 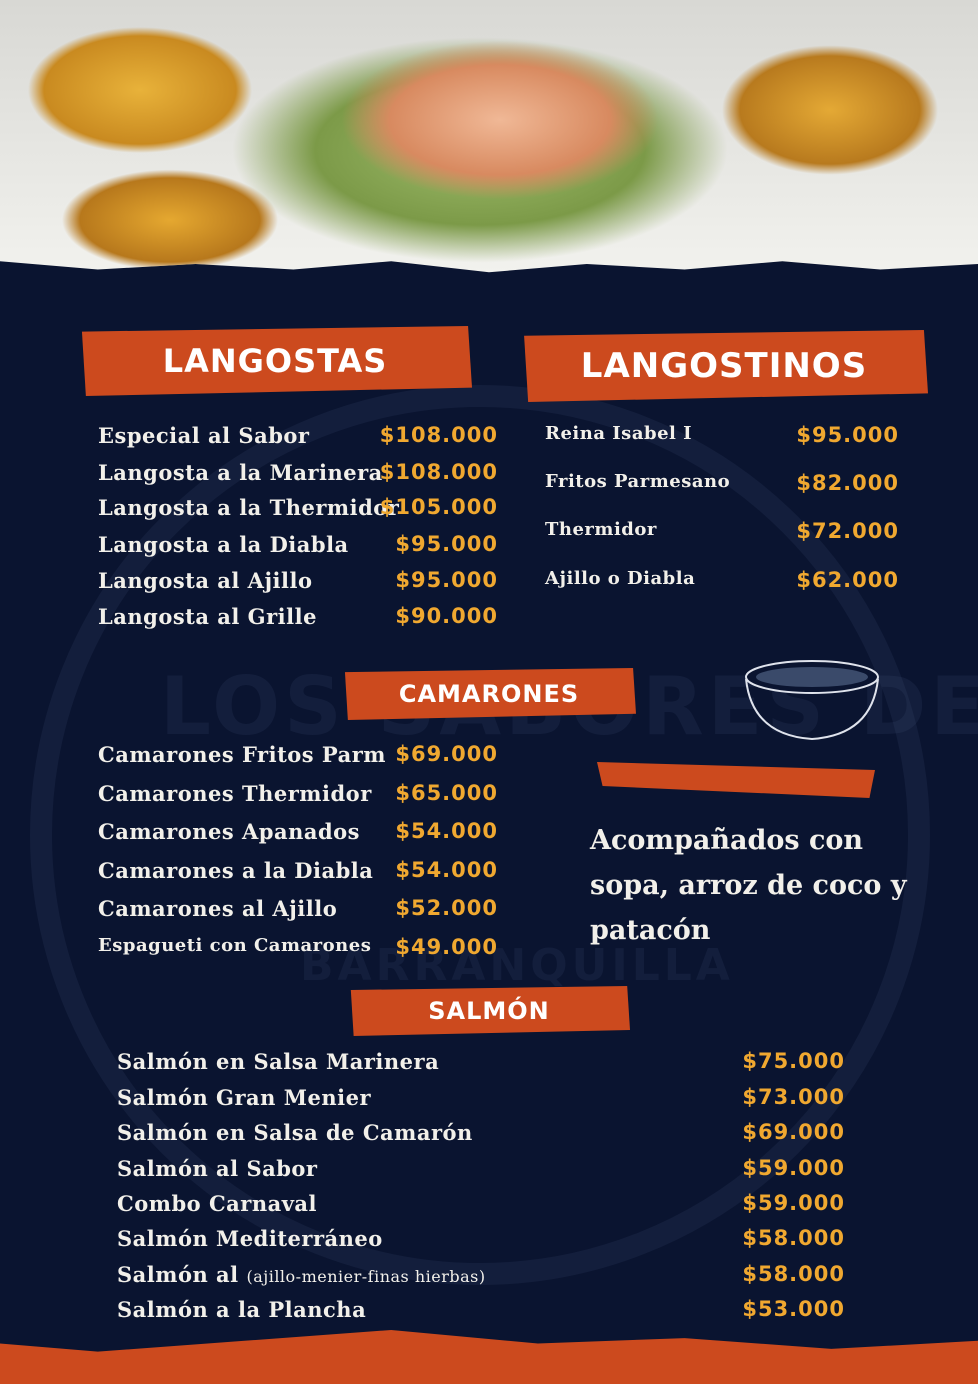 I want to click on item-name-text: Combo Carnaval, so click(x=217, y=1203).